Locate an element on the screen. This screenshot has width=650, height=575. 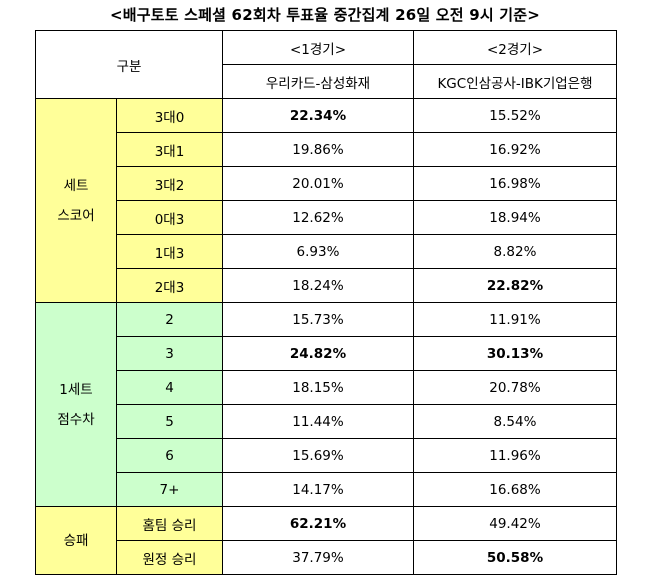
game2-rate: 16.92% is located at coordinates (515, 149).